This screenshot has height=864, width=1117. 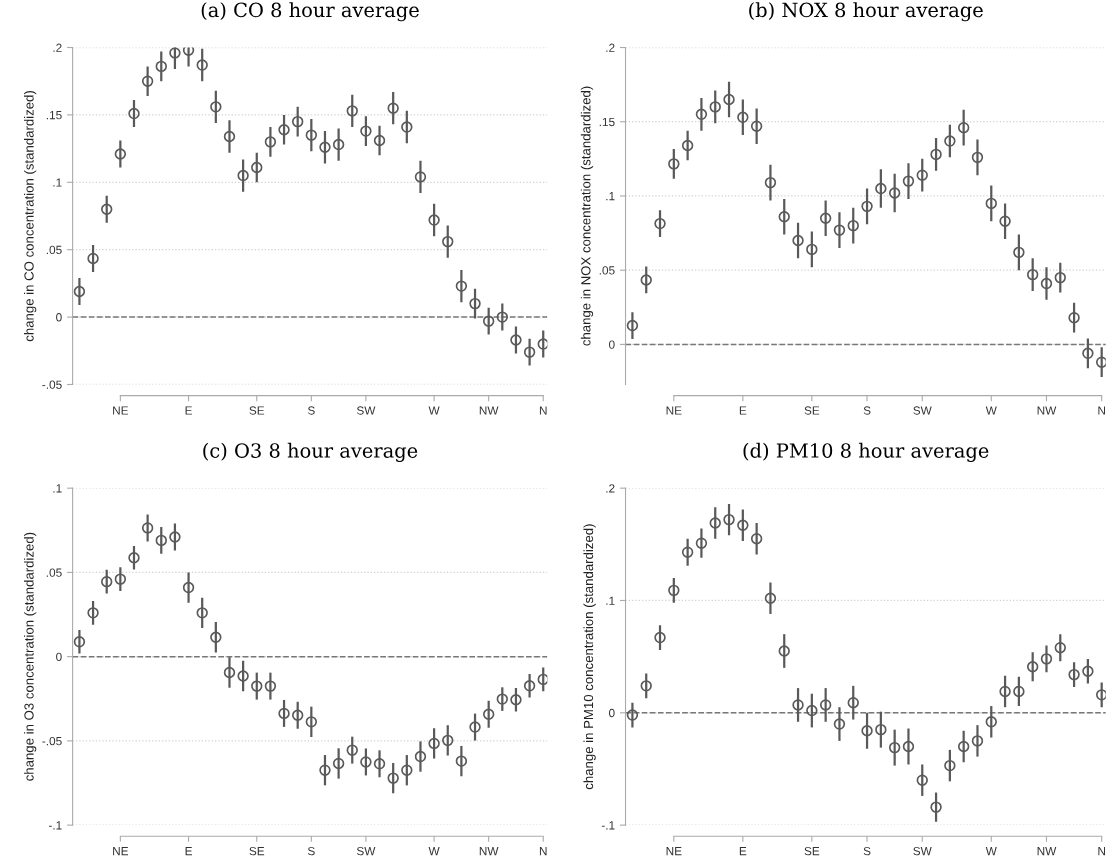 I want to click on chart-title: (d) PM10 8 hour average, so click(x=866, y=452).